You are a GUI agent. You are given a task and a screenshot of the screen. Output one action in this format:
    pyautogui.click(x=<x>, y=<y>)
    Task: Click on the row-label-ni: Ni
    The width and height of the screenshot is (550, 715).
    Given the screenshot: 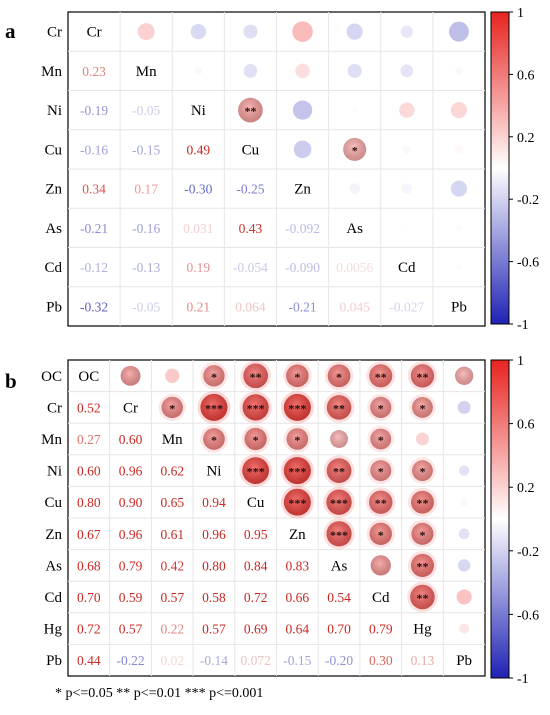 What is the action you would take?
    pyautogui.click(x=54, y=111)
    